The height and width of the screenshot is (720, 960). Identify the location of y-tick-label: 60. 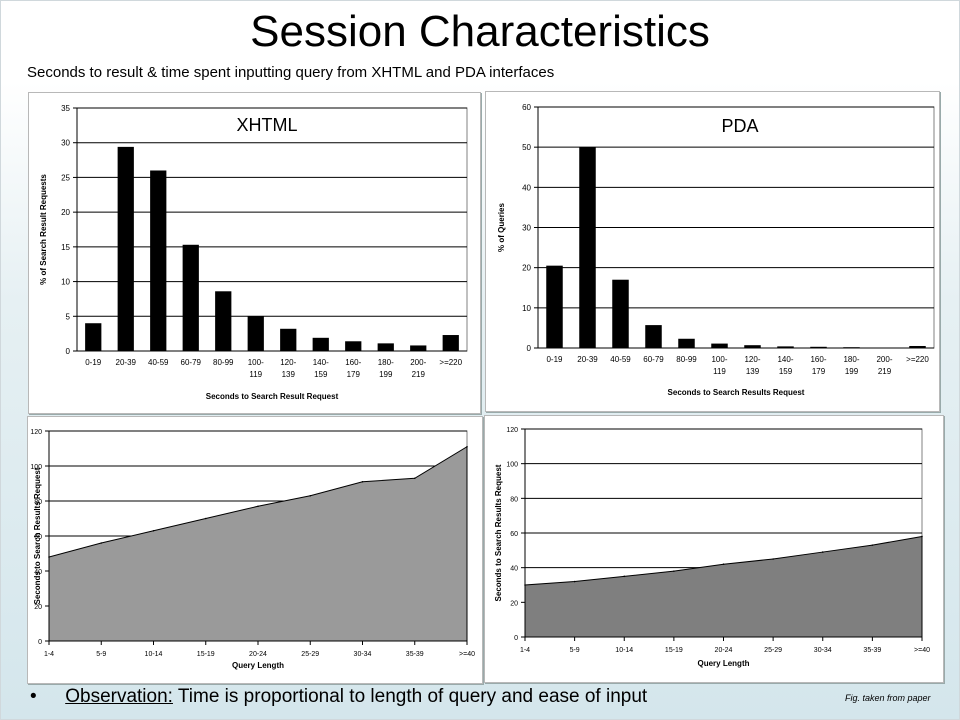
(38, 537).